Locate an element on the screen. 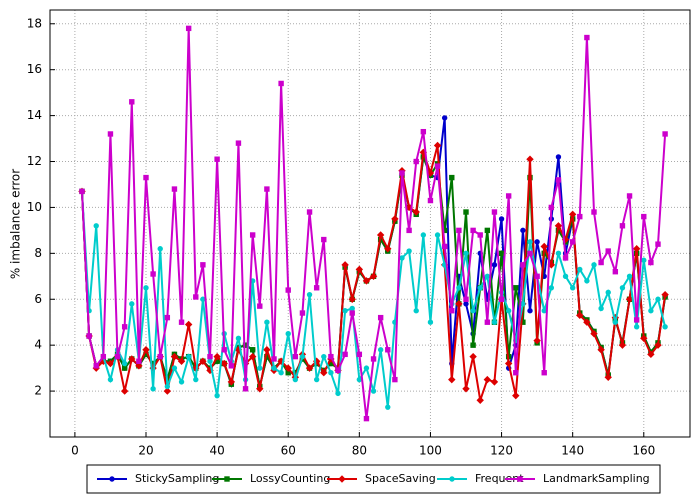 The width and height of the screenshot is (700, 500). legend-box is located at coordinates (373, 479).